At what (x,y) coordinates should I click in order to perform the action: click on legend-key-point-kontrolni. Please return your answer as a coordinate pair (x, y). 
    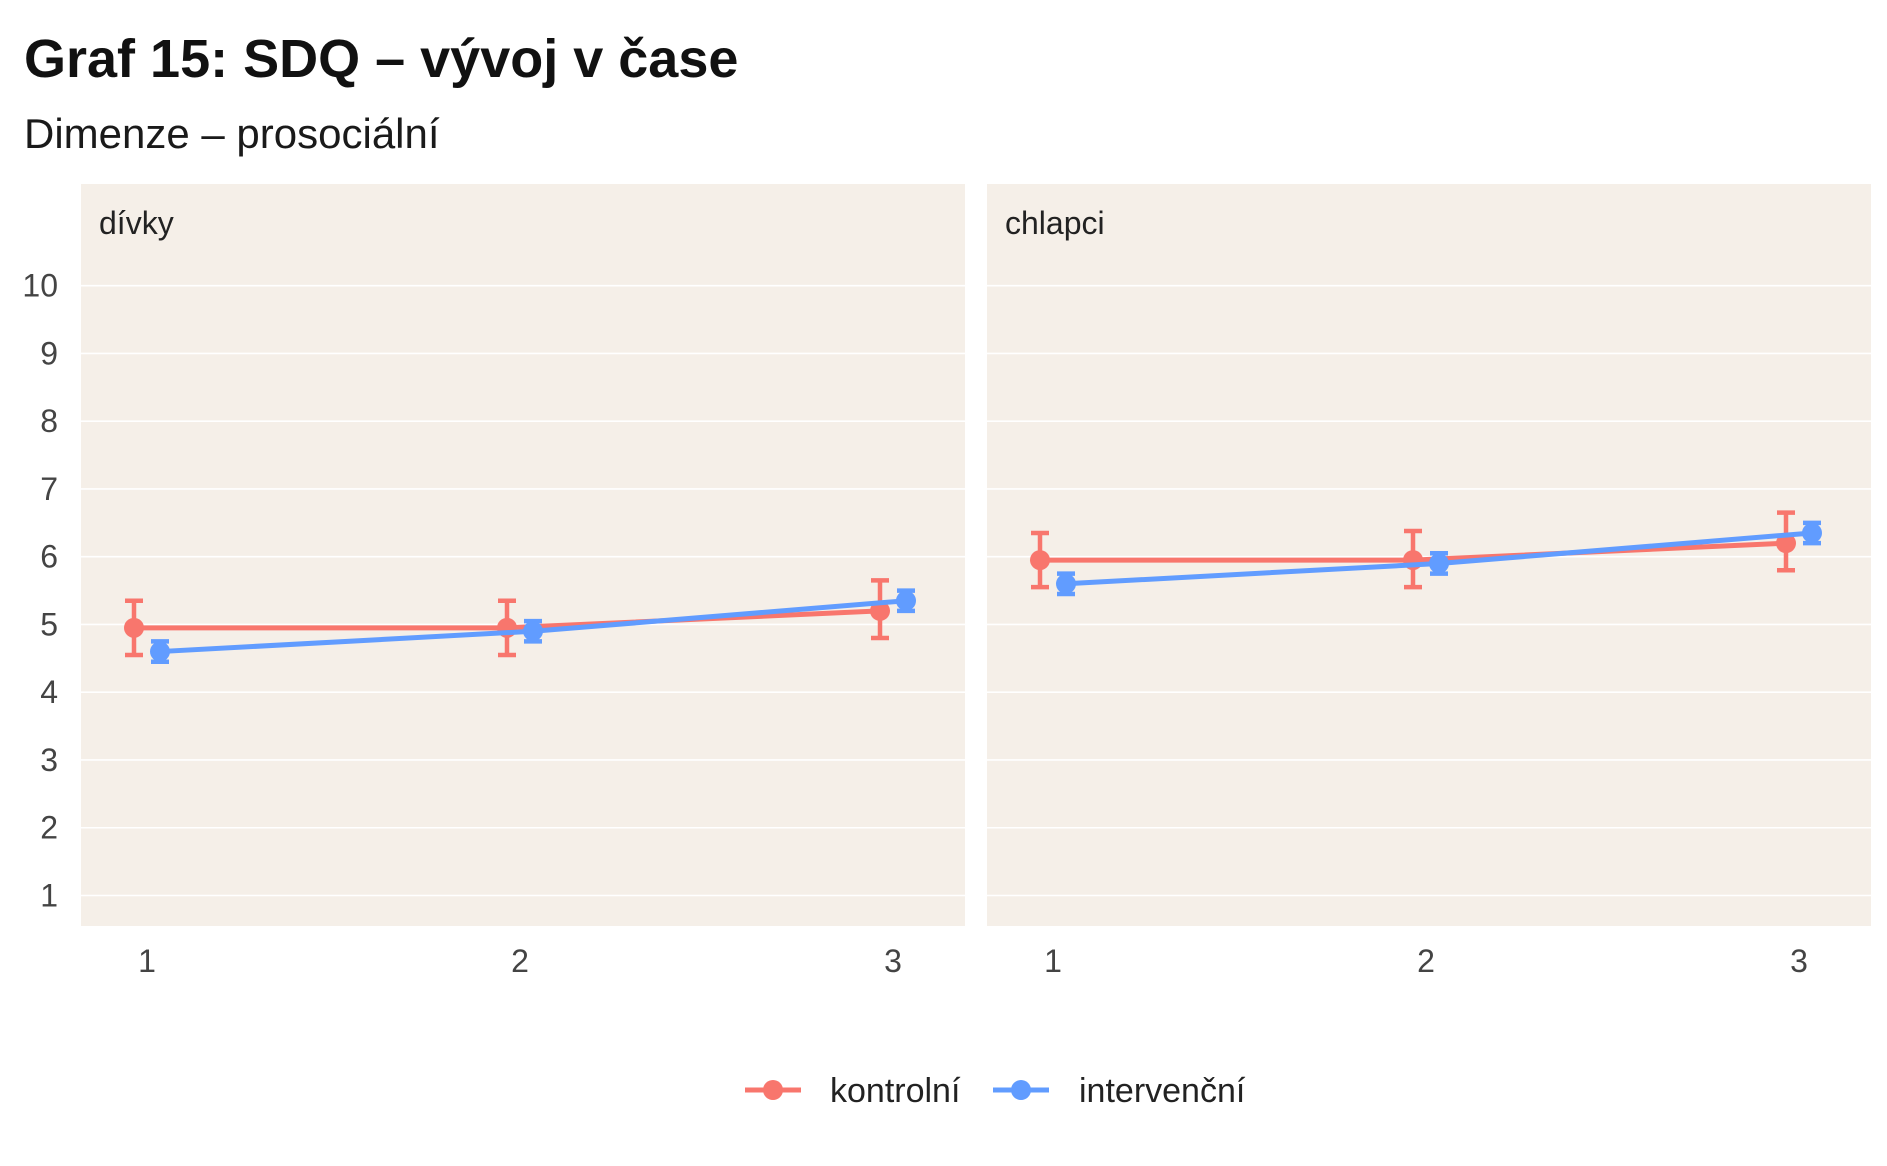
    Looking at the image, I should click on (773, 1090).